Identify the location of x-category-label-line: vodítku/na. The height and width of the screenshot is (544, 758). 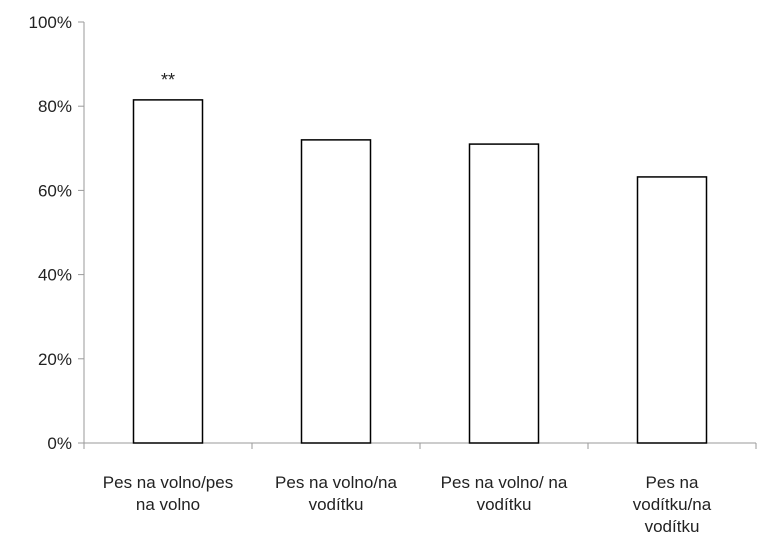
(672, 504).